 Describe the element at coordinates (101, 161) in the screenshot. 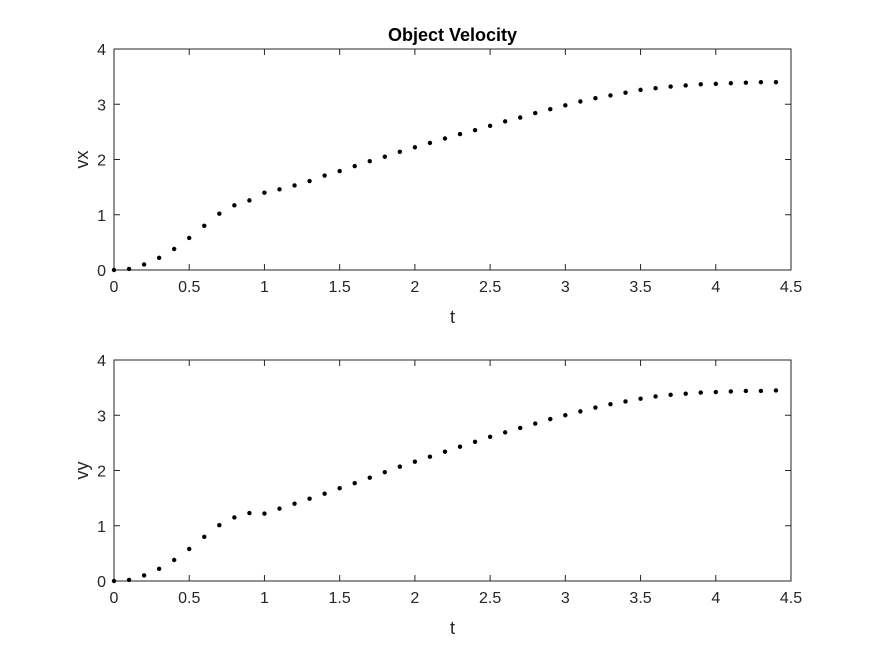

I see `y-tick-label: 2` at that location.